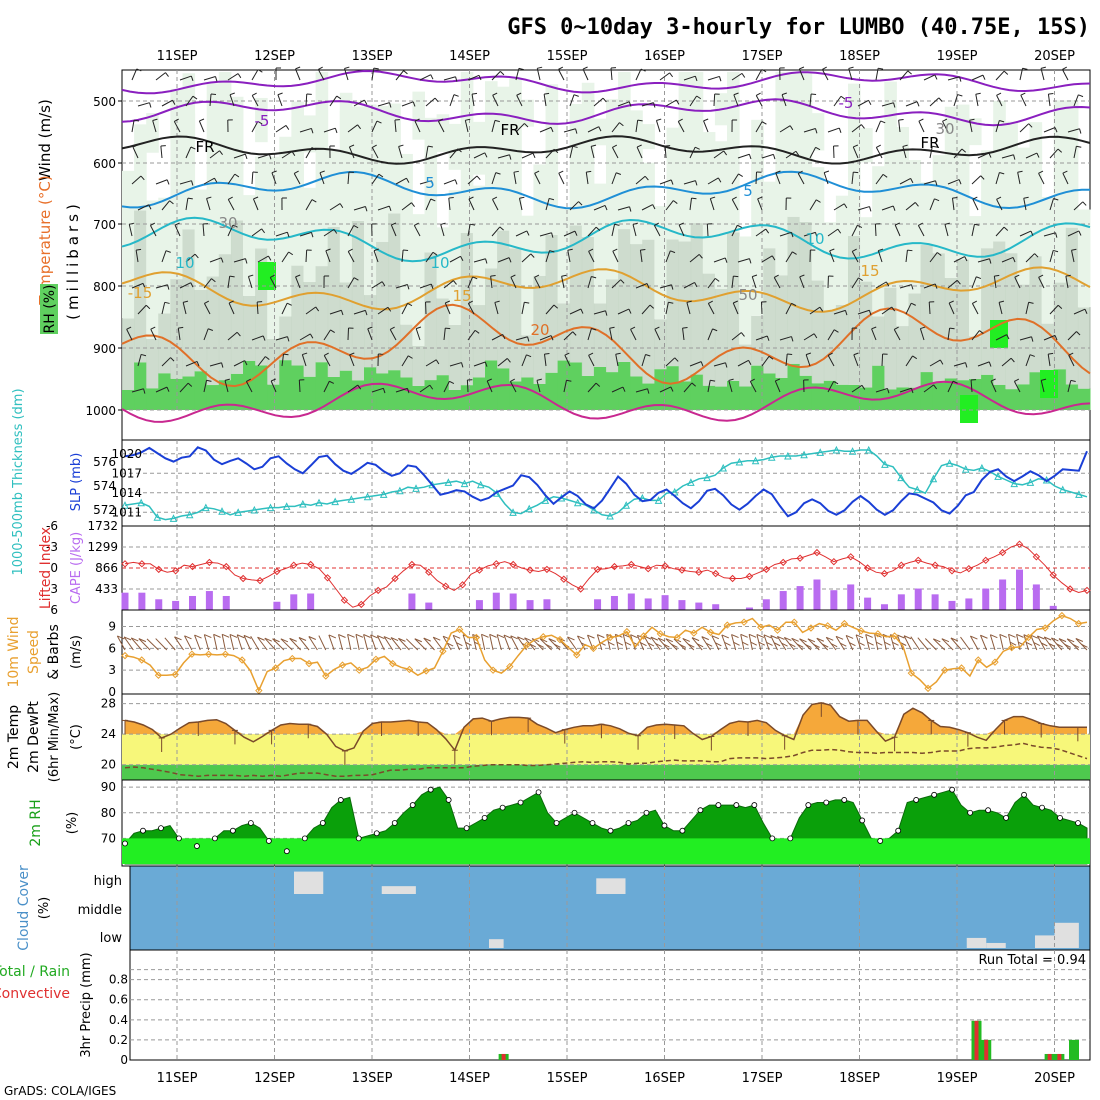  I want to click on precip-conv-bar, so click(1059, 1056).